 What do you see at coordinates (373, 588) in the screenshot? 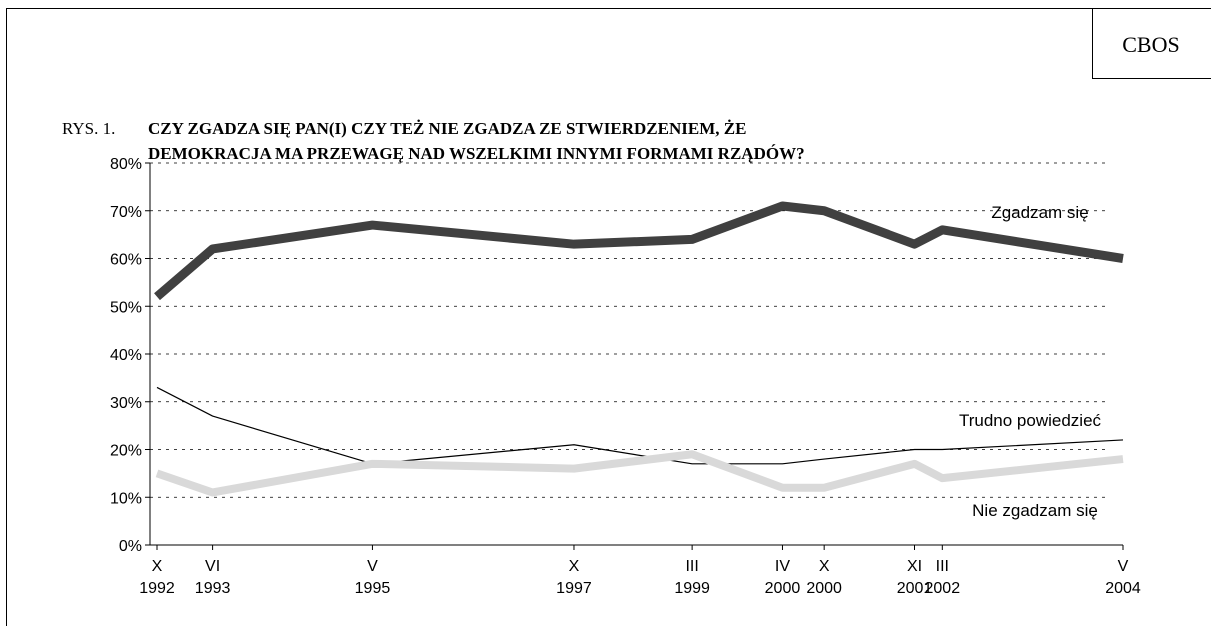
I see `x-tick-label: 1995` at bounding box center [373, 588].